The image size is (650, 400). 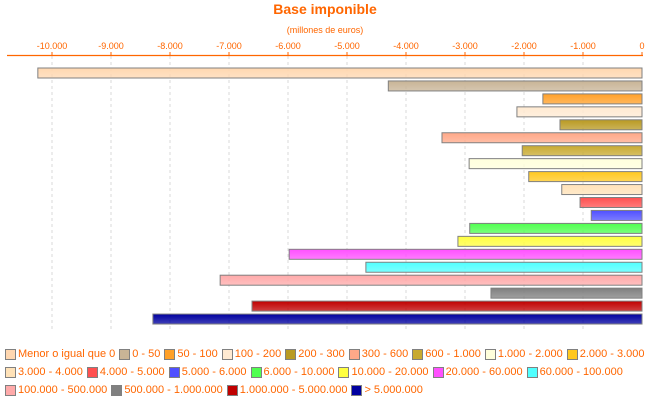 I want to click on legend-label: 600 - 1.000, so click(x=453, y=354).